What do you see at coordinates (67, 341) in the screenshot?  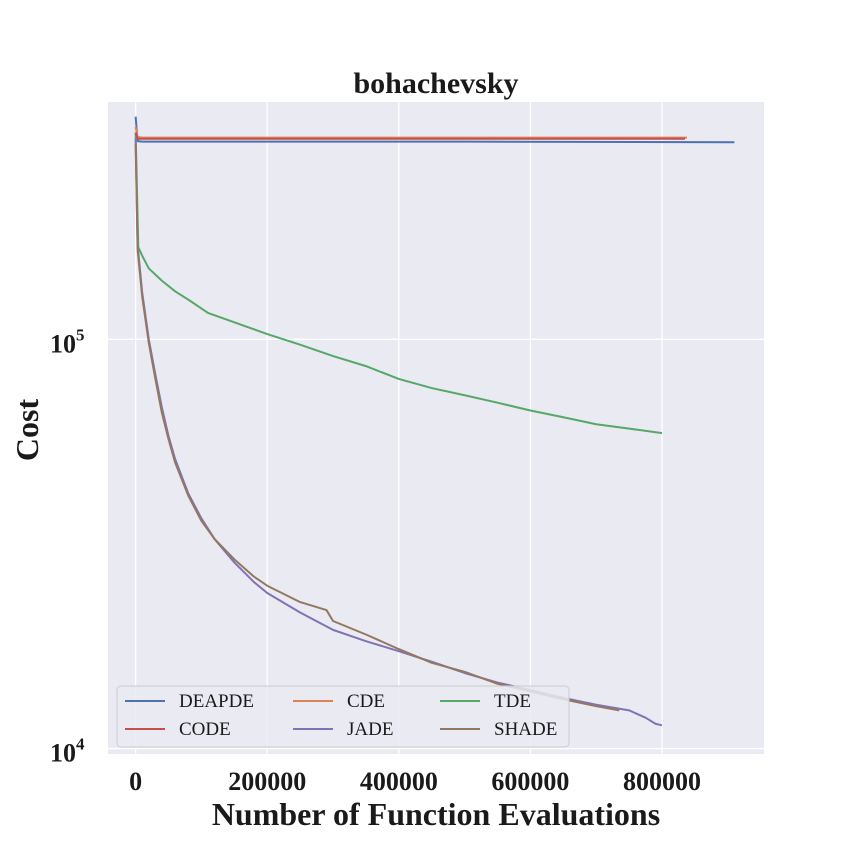 I see `y-tick-label: 10⁵` at bounding box center [67, 341].